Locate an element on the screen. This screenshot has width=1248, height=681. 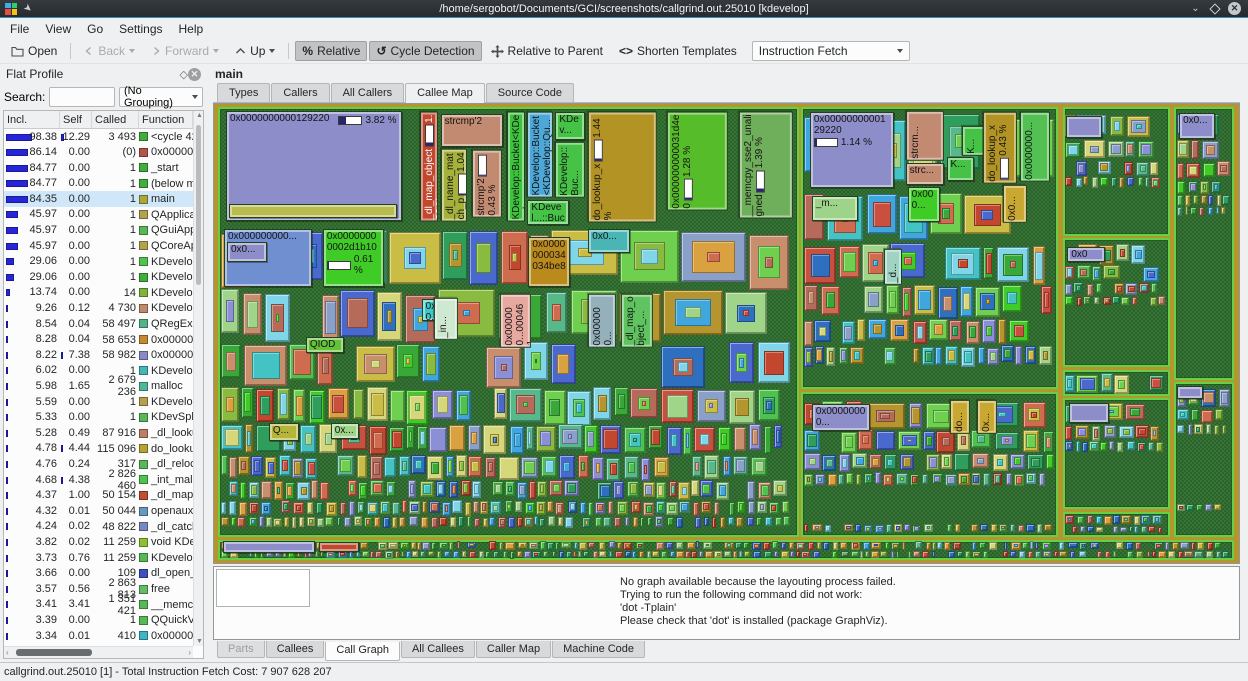
column-header-called: Called is located at coordinates (115, 119).